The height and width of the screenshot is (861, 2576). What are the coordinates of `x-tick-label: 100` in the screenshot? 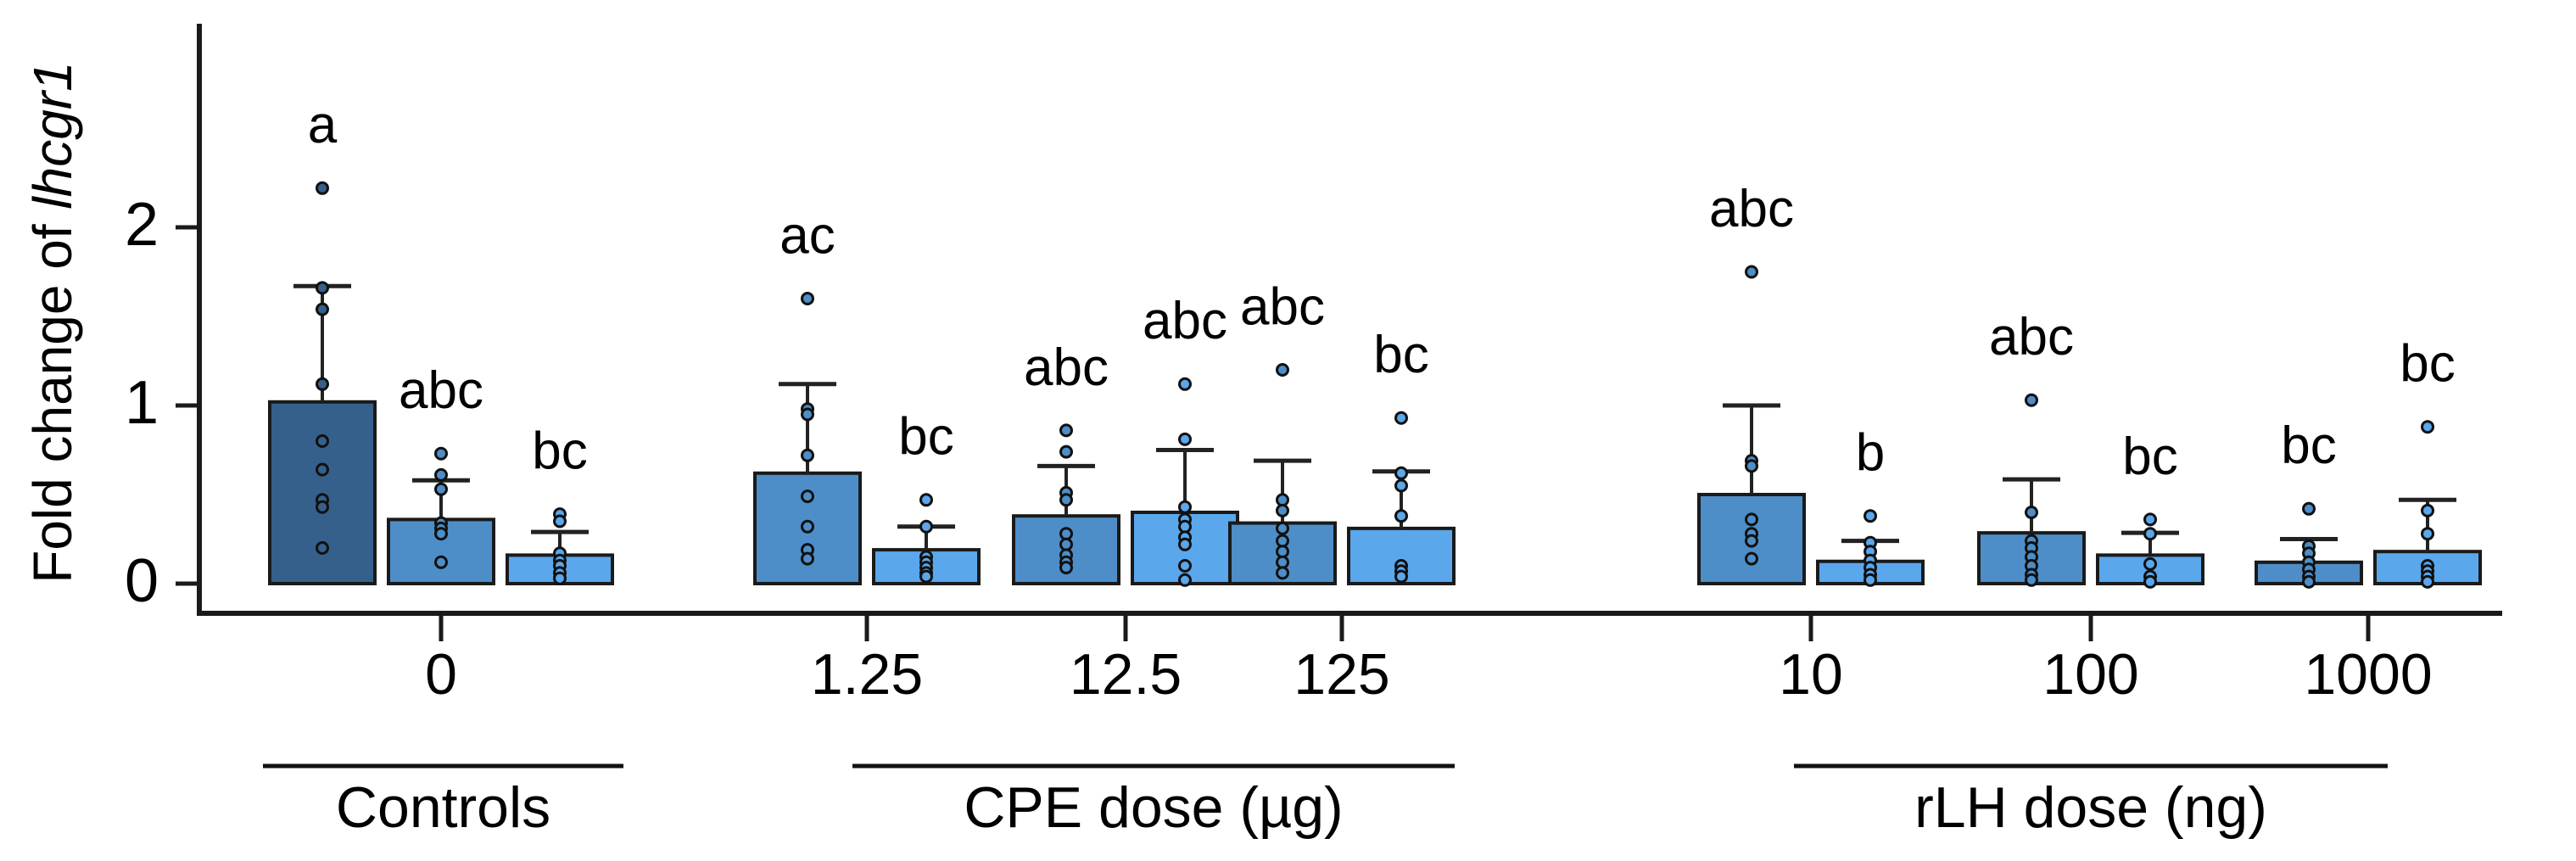 It's located at (2090, 675).